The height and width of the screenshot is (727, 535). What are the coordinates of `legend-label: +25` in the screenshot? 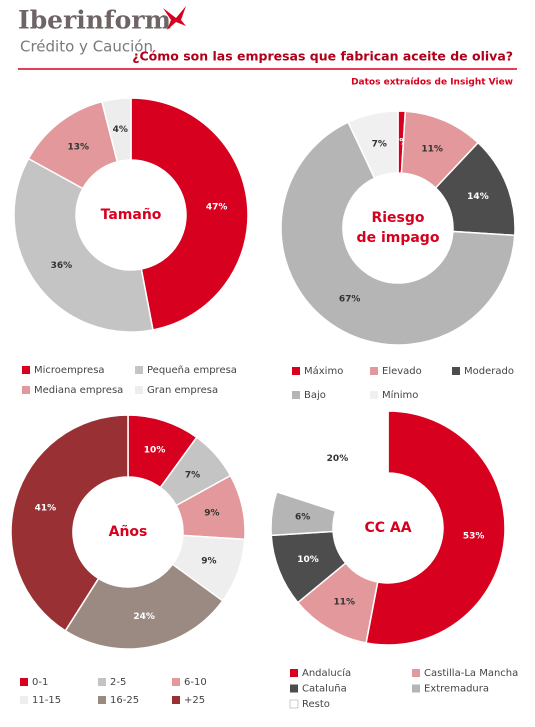 It's located at (194, 700).